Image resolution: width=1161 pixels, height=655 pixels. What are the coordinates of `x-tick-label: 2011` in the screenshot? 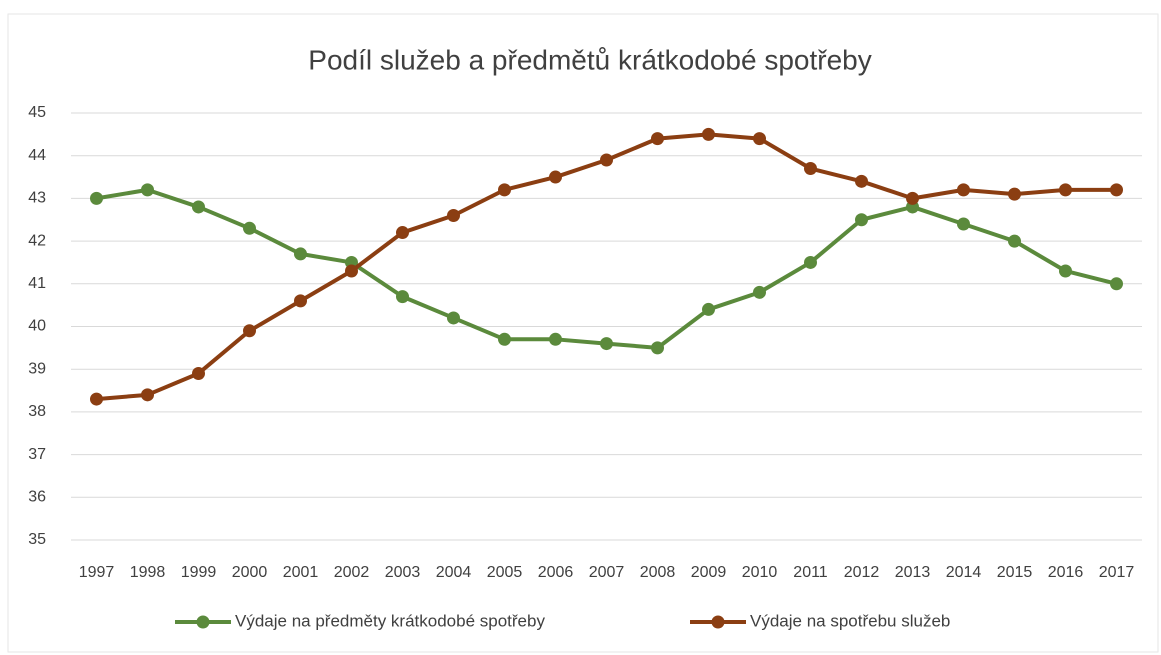 It's located at (810, 572).